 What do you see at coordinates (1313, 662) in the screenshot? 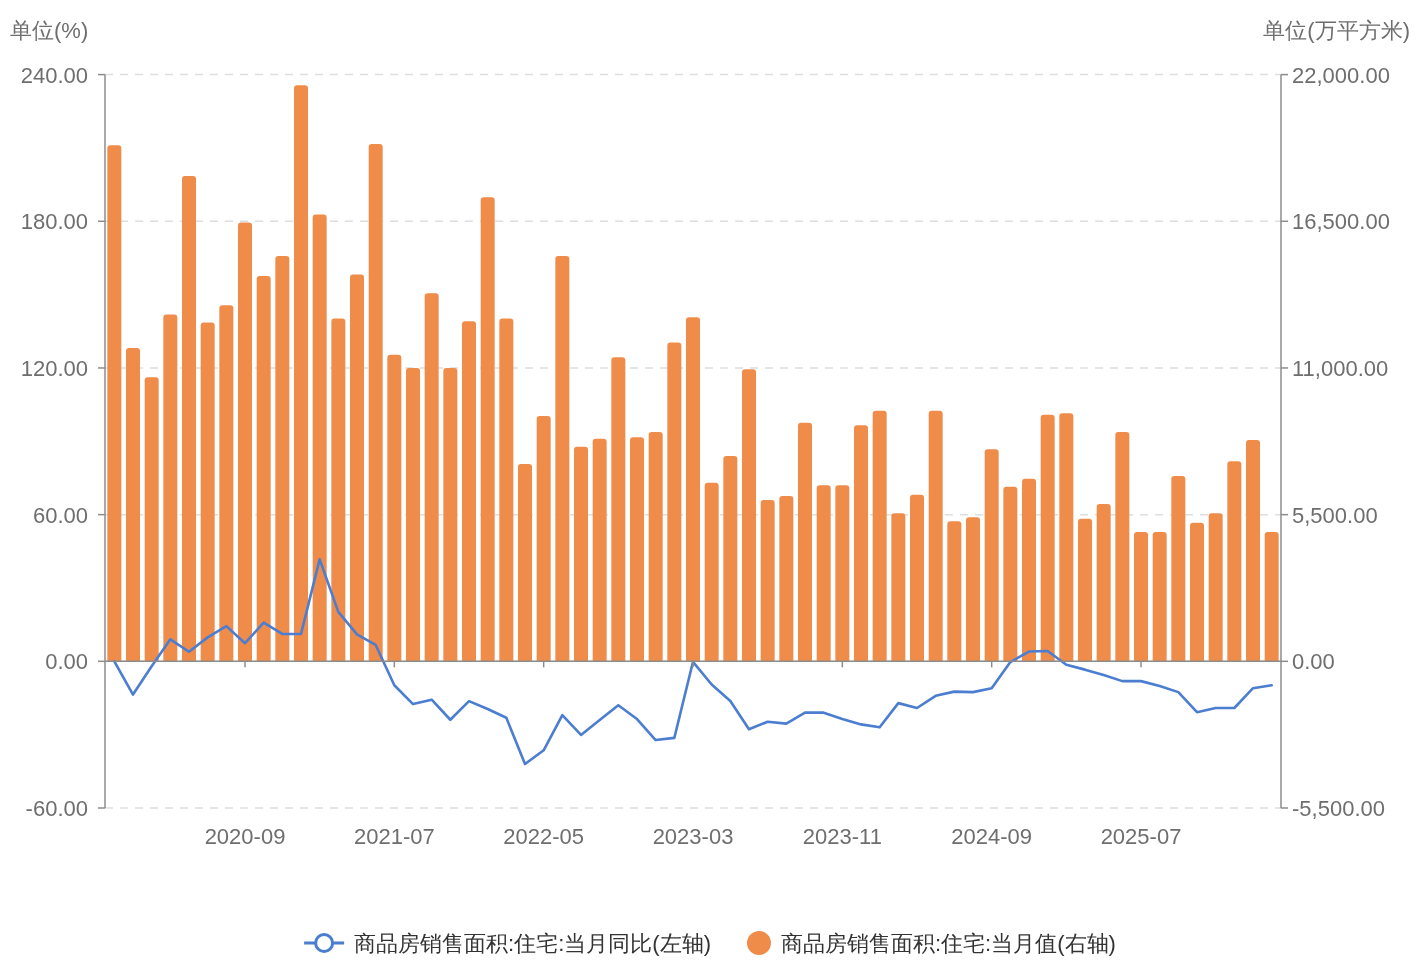
I see `y2-tick-label: 0.00` at bounding box center [1313, 662].